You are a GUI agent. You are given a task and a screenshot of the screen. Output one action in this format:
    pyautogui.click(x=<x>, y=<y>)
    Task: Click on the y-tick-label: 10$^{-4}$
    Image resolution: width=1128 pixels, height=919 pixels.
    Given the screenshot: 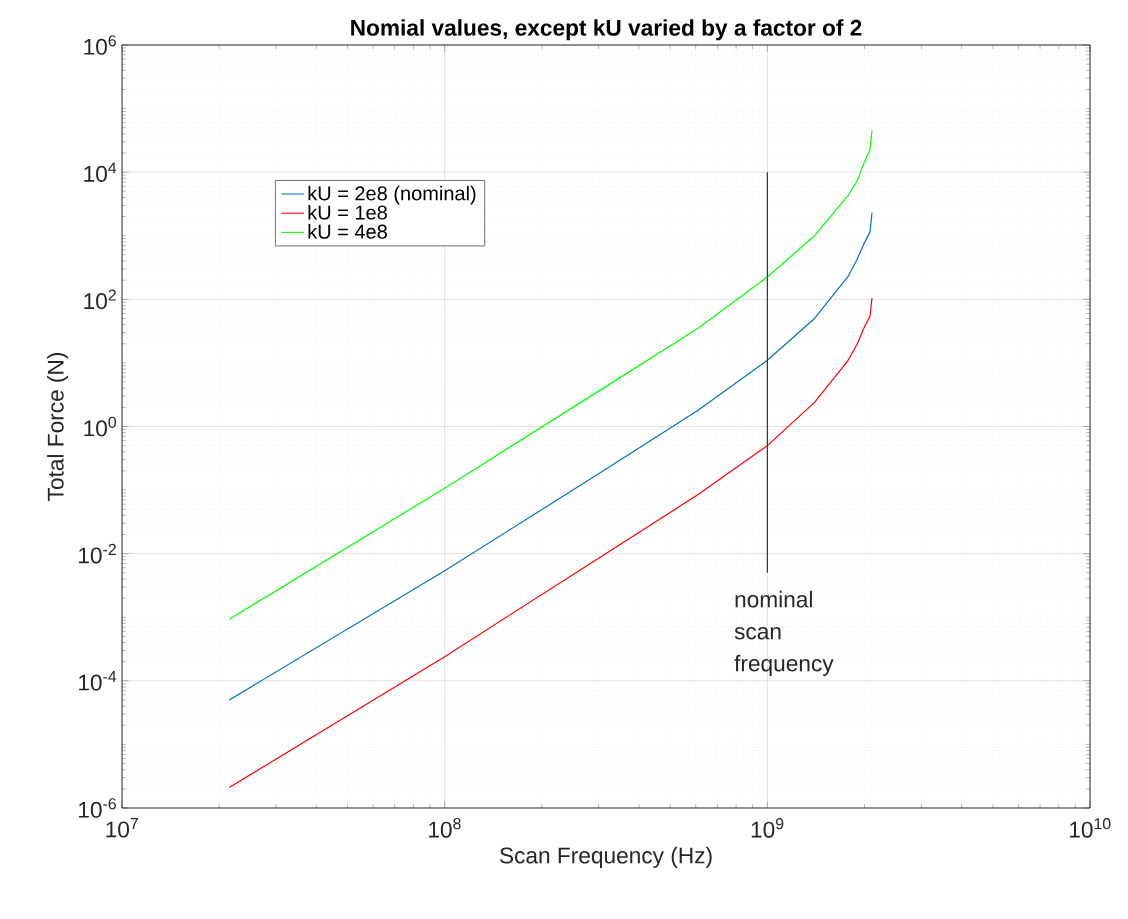 What is the action you would take?
    pyautogui.click(x=98, y=681)
    